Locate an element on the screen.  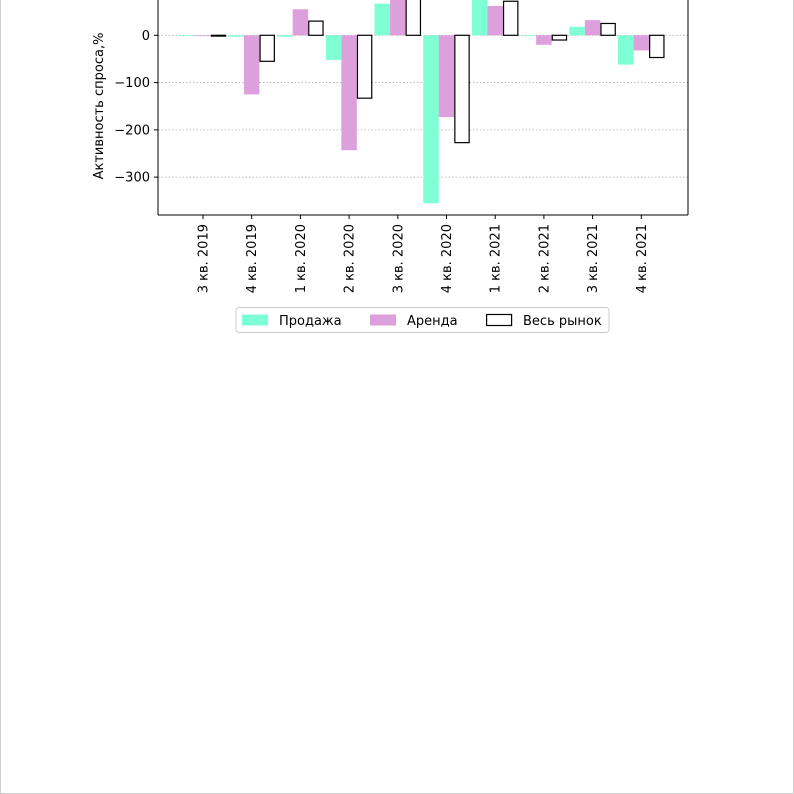
bar-Весь рынок-2 кв. 2020 is located at coordinates (364, 66).